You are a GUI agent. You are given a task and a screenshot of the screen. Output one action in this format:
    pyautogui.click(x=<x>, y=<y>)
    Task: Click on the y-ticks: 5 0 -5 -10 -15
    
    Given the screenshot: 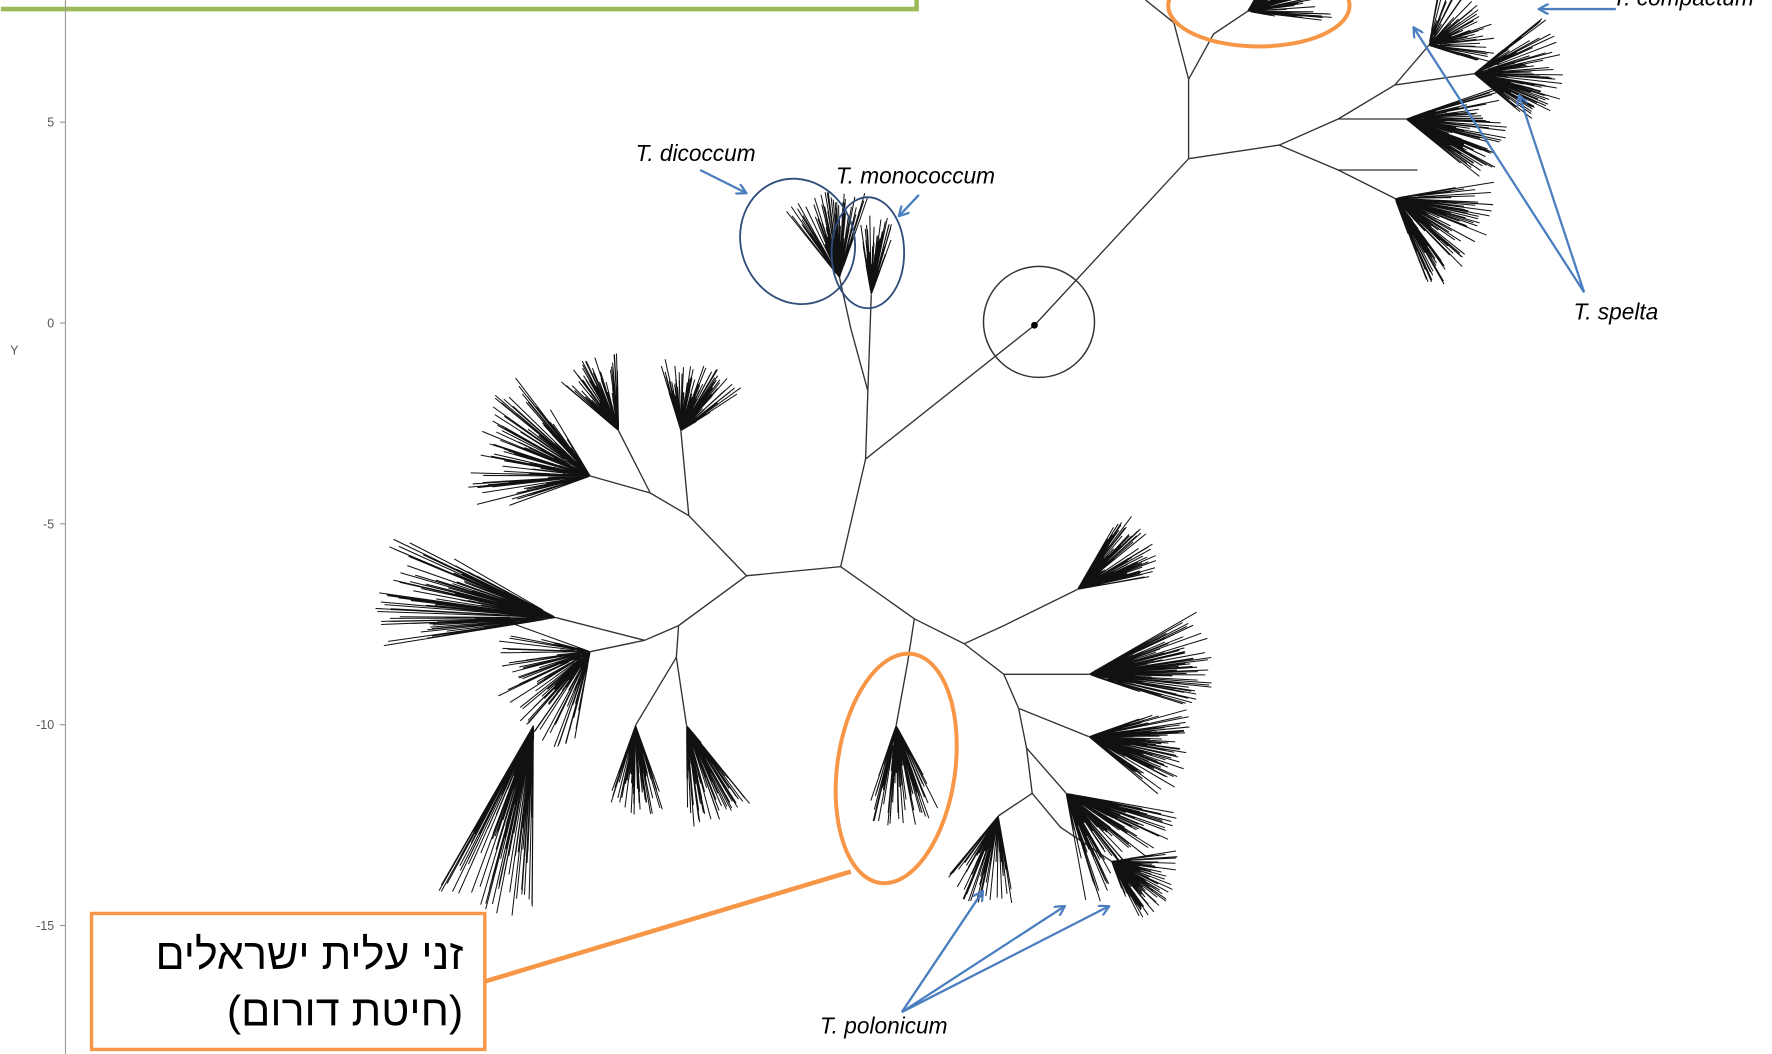 What is the action you would take?
    pyautogui.click(x=51, y=524)
    